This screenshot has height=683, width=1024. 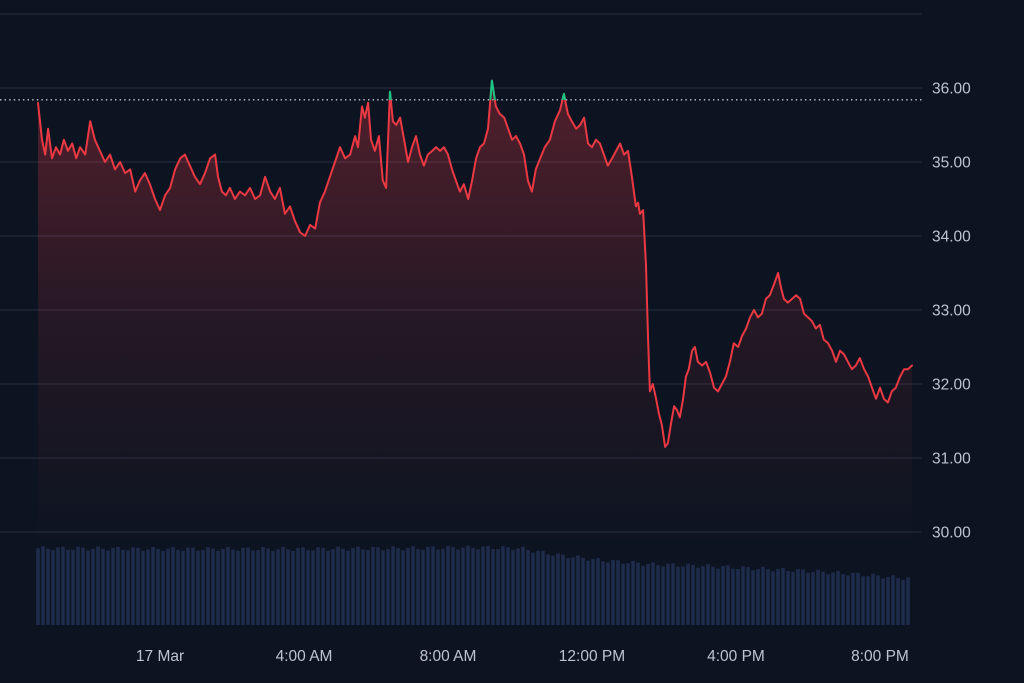 What do you see at coordinates (951, 311) in the screenshot?
I see `y-axis-labels: 36.00 35.00 34.00 33.00 32.00 31.00 30.00` at bounding box center [951, 311].